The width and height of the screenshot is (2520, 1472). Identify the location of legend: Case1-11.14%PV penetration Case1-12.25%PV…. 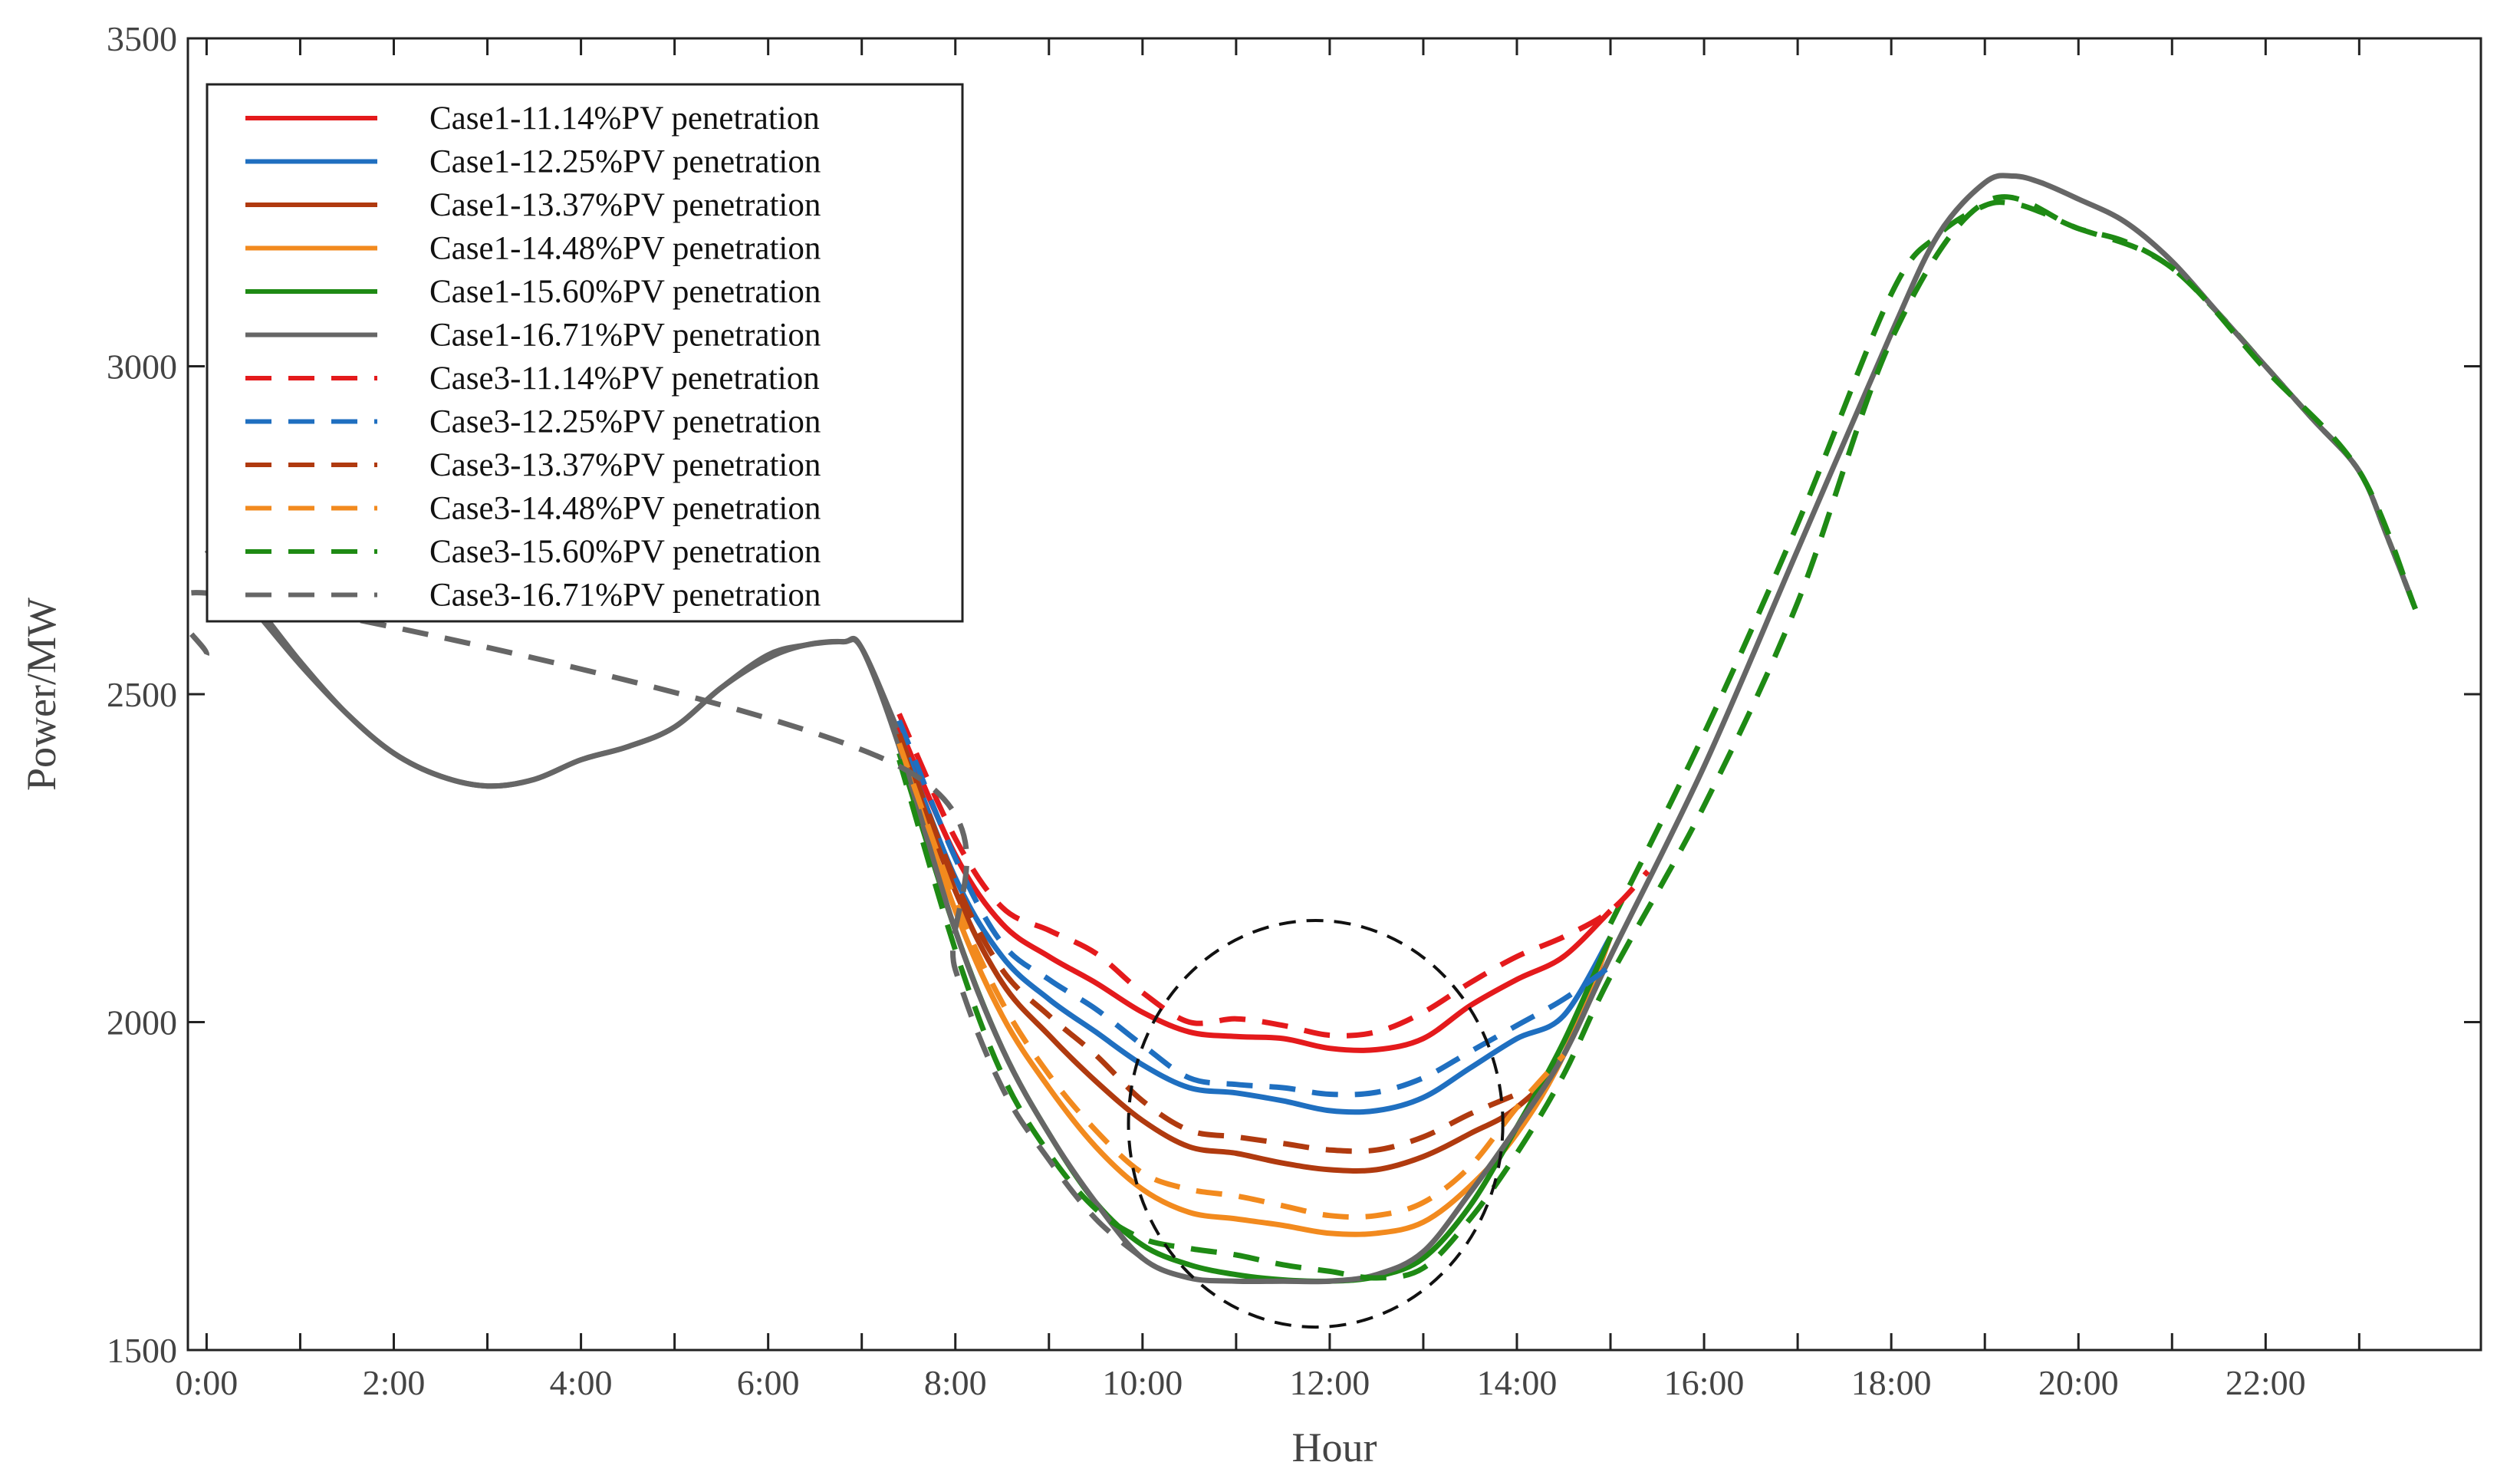
(585, 353).